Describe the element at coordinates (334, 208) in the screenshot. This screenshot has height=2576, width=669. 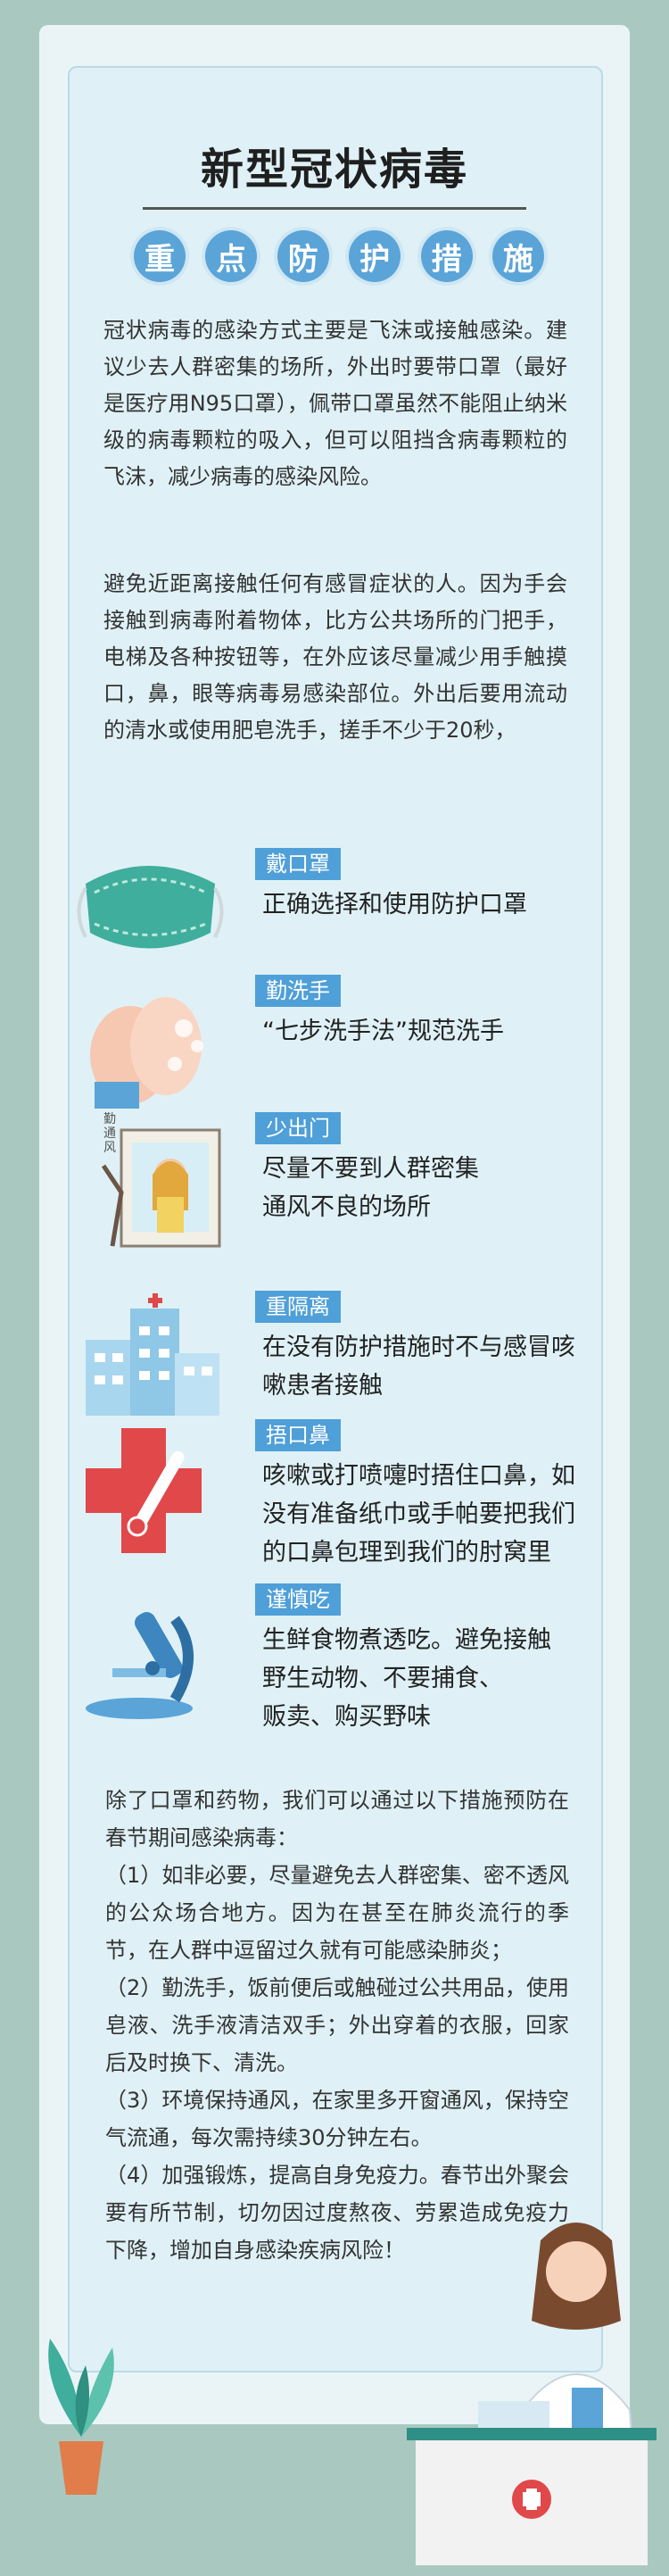
I see `title-divider` at that location.